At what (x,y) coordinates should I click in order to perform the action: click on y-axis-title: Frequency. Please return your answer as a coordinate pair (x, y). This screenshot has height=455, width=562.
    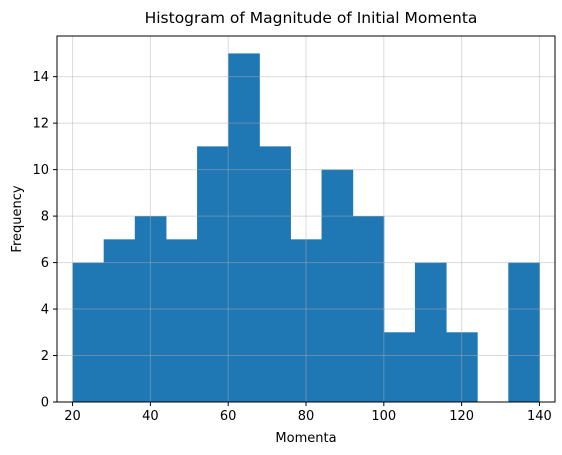
    Looking at the image, I should click on (17, 218).